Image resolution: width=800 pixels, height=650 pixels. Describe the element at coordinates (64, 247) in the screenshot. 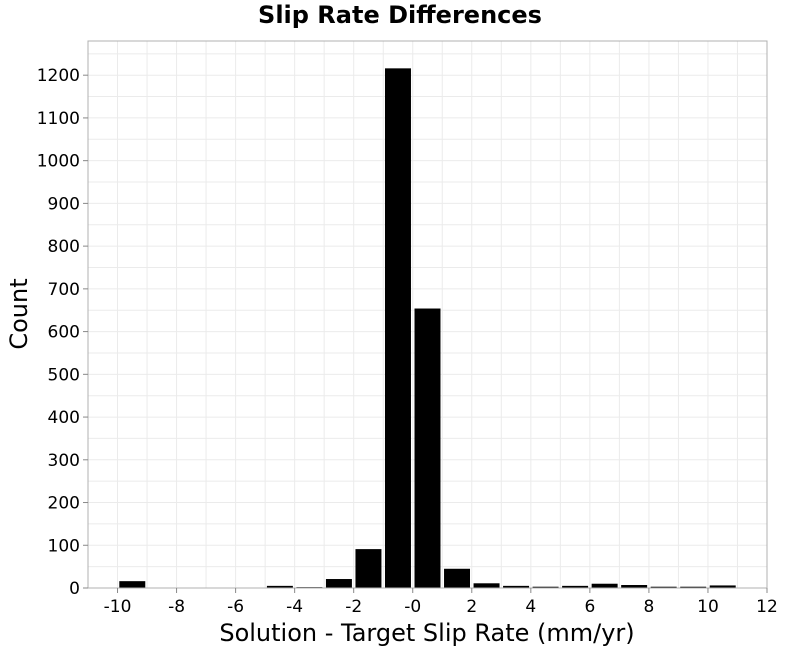

I see `y-tick-label: 800` at that location.